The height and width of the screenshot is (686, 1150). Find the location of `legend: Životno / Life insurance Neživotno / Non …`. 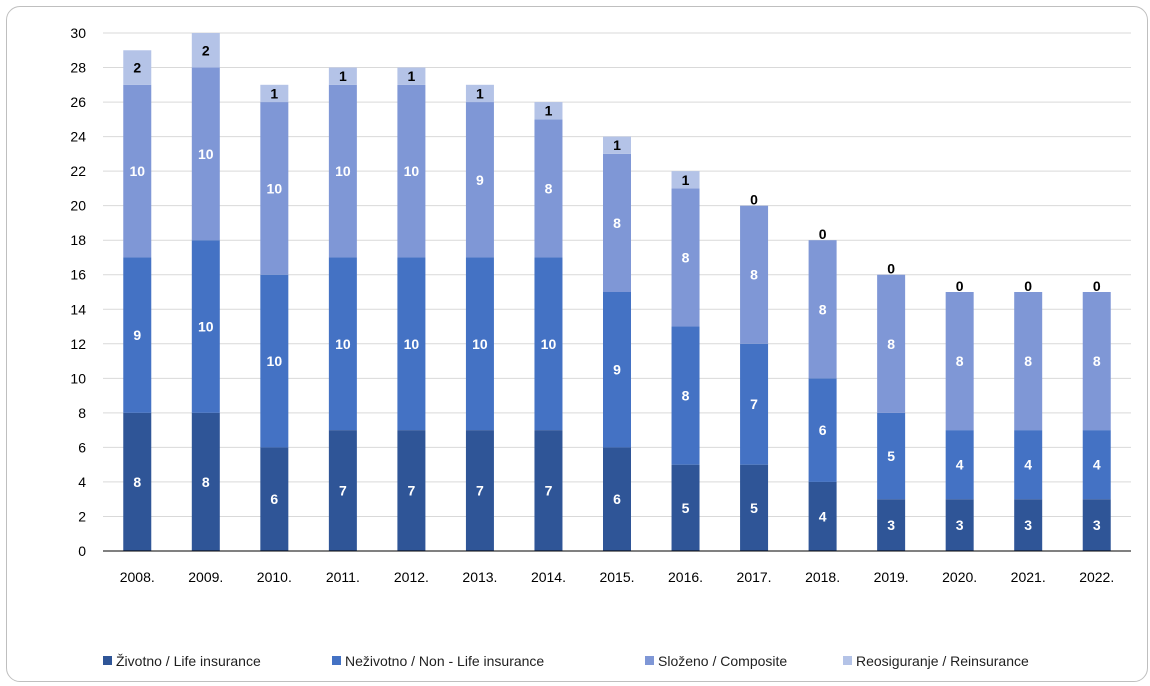

legend: Životno / Life insurance Neživotno / Non … is located at coordinates (566, 661).